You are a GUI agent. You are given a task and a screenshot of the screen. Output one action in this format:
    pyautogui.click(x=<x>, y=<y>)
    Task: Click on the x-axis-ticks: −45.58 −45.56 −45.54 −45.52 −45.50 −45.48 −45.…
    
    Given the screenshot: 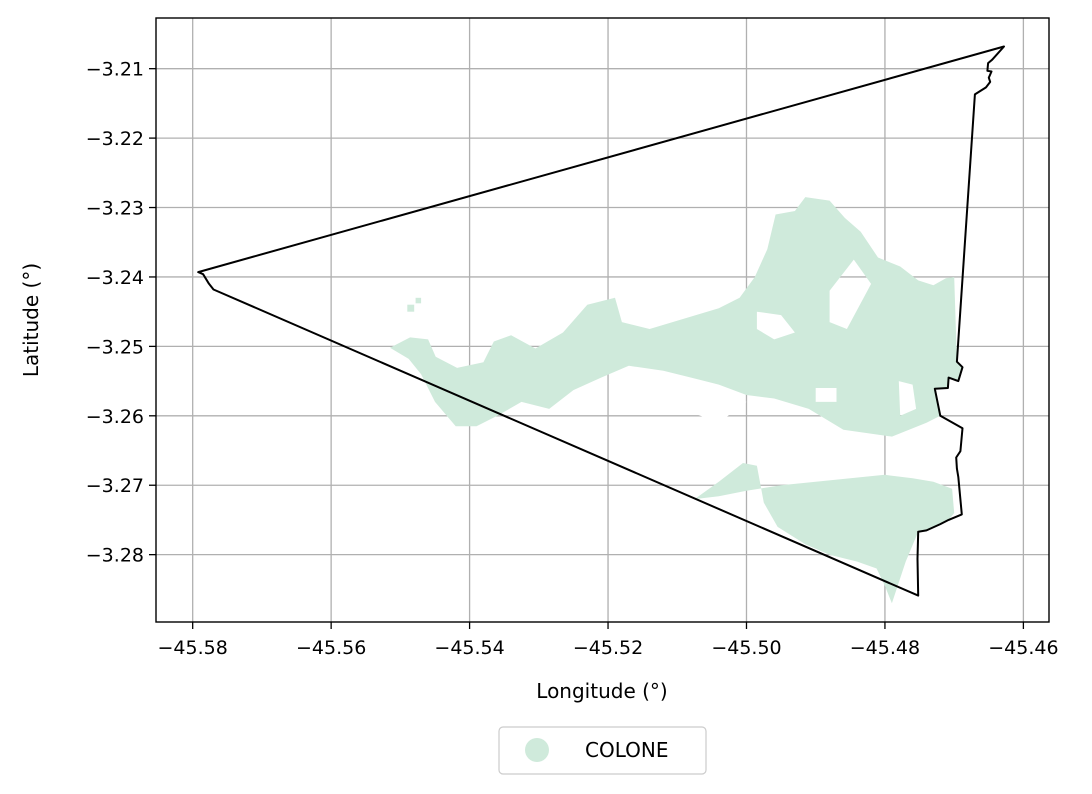 What is the action you would take?
    pyautogui.click(x=608, y=640)
    